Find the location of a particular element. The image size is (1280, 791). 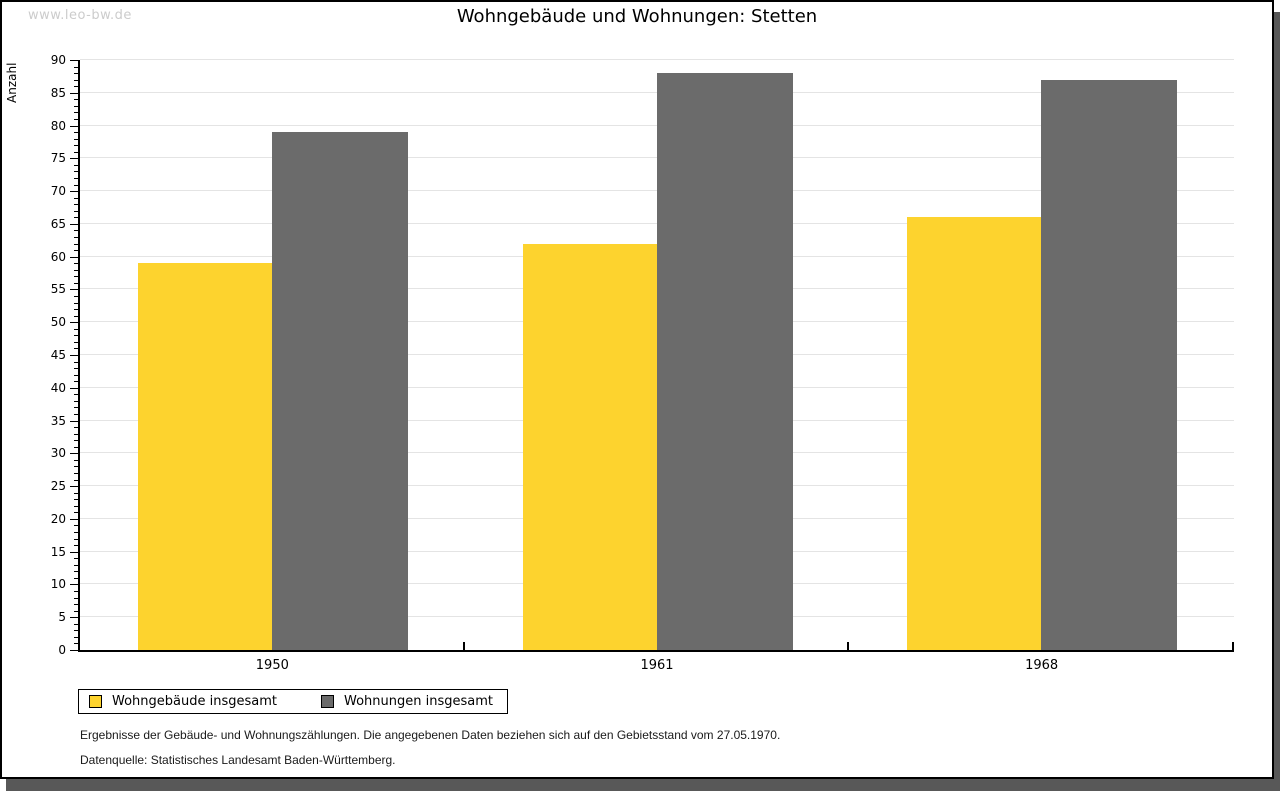

x-category-label-1968: 1968 is located at coordinates (1042, 665).